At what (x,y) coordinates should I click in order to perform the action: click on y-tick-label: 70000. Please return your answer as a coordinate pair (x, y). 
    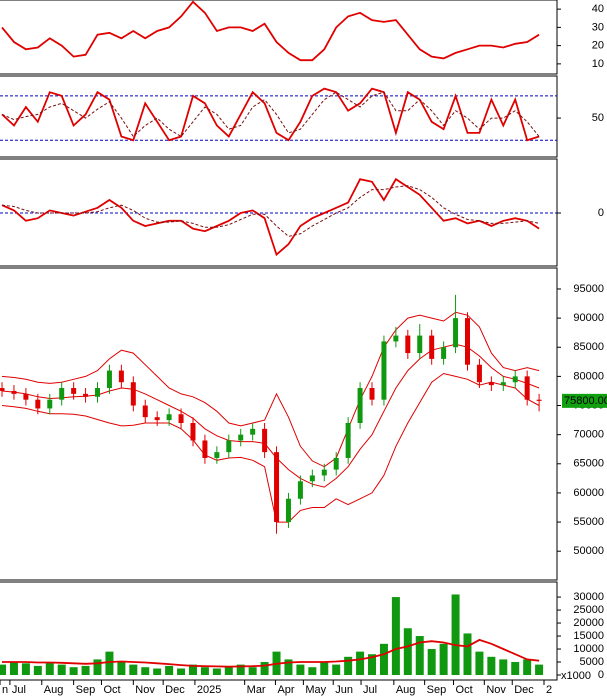
    Looking at the image, I should click on (588, 435).